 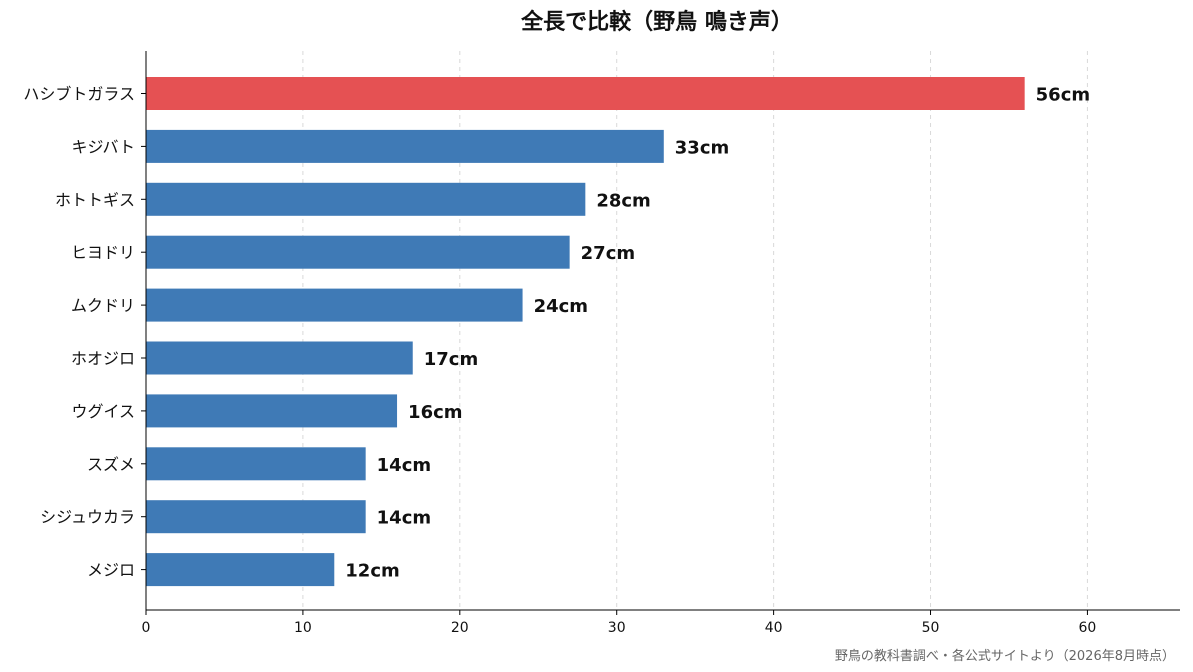 What do you see at coordinates (931, 628) in the screenshot?
I see `x-tick-label: 50` at bounding box center [931, 628].